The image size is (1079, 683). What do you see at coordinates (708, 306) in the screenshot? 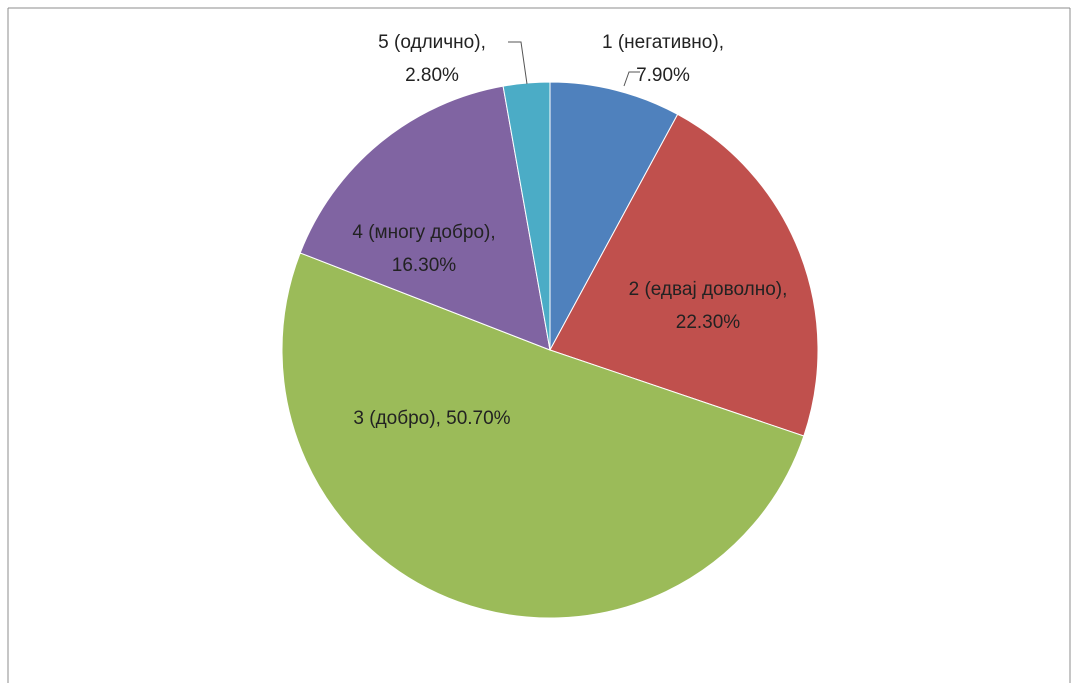
I see `data-label: 2 (едвај доволно), 22.30%` at bounding box center [708, 306].